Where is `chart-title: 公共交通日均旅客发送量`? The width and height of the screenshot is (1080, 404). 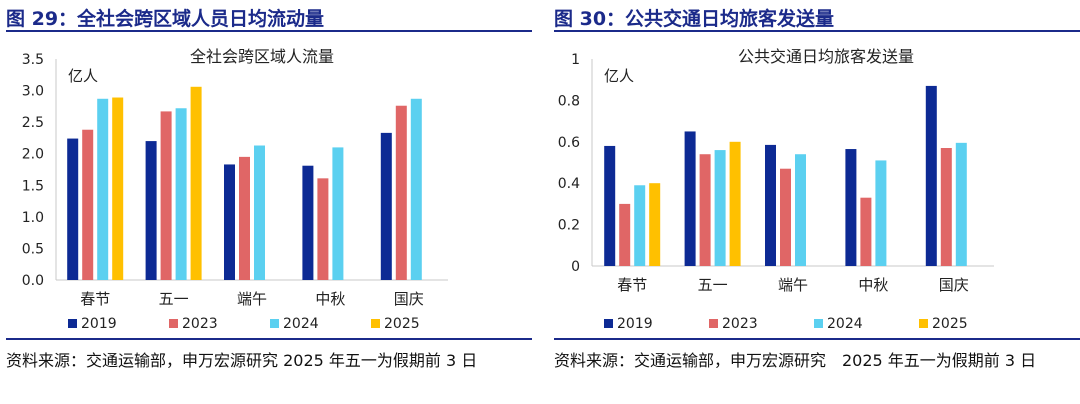
chart-title: 公共交通日均旅客发送量 is located at coordinates (826, 56).